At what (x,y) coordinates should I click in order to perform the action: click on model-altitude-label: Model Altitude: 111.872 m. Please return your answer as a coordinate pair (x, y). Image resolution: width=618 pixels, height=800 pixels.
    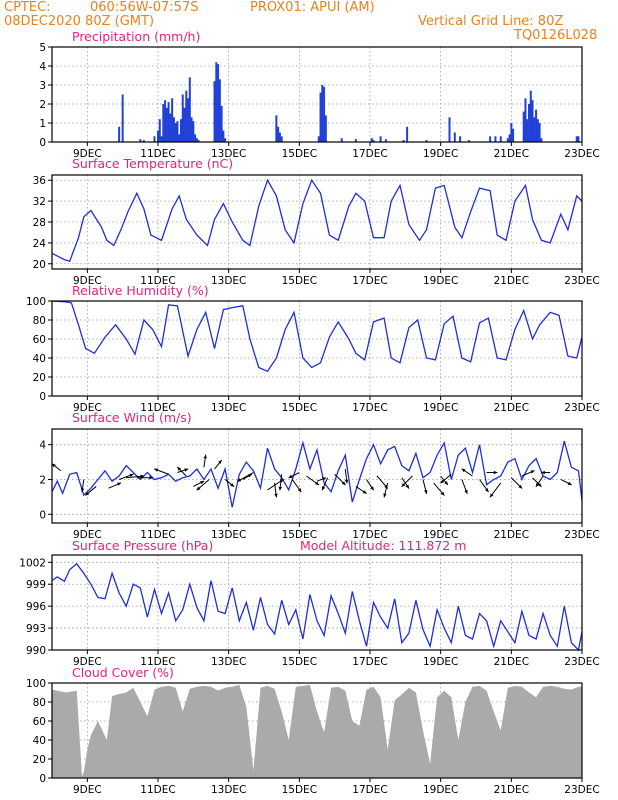
    Looking at the image, I should click on (383, 545).